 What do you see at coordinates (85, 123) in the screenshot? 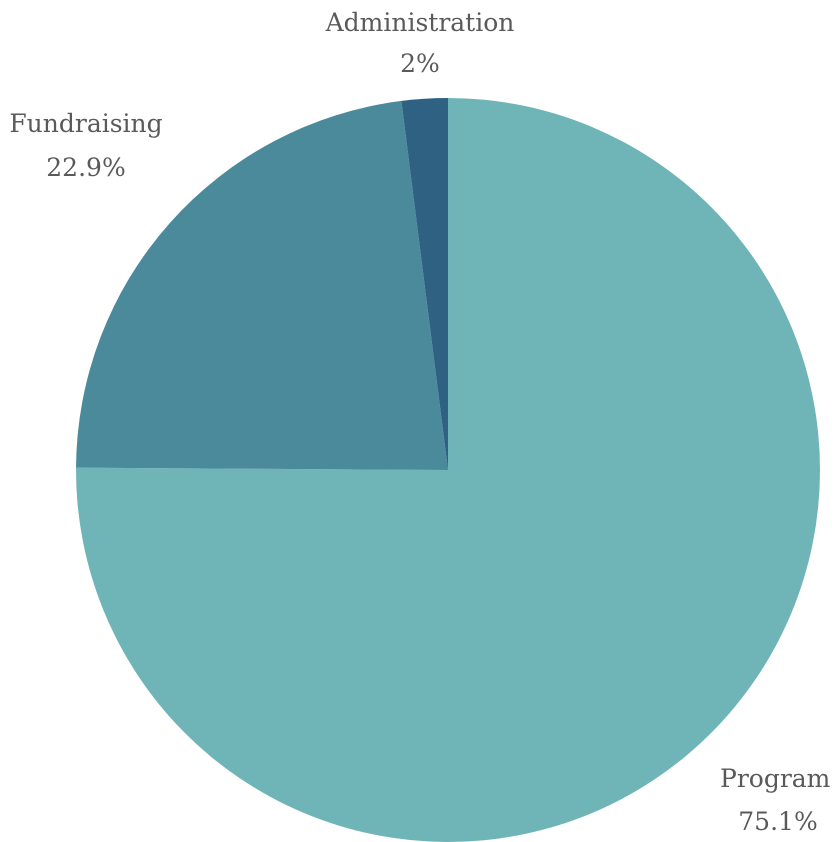
I see `slice-label-fundraising-name: Fundraising` at bounding box center [85, 123].